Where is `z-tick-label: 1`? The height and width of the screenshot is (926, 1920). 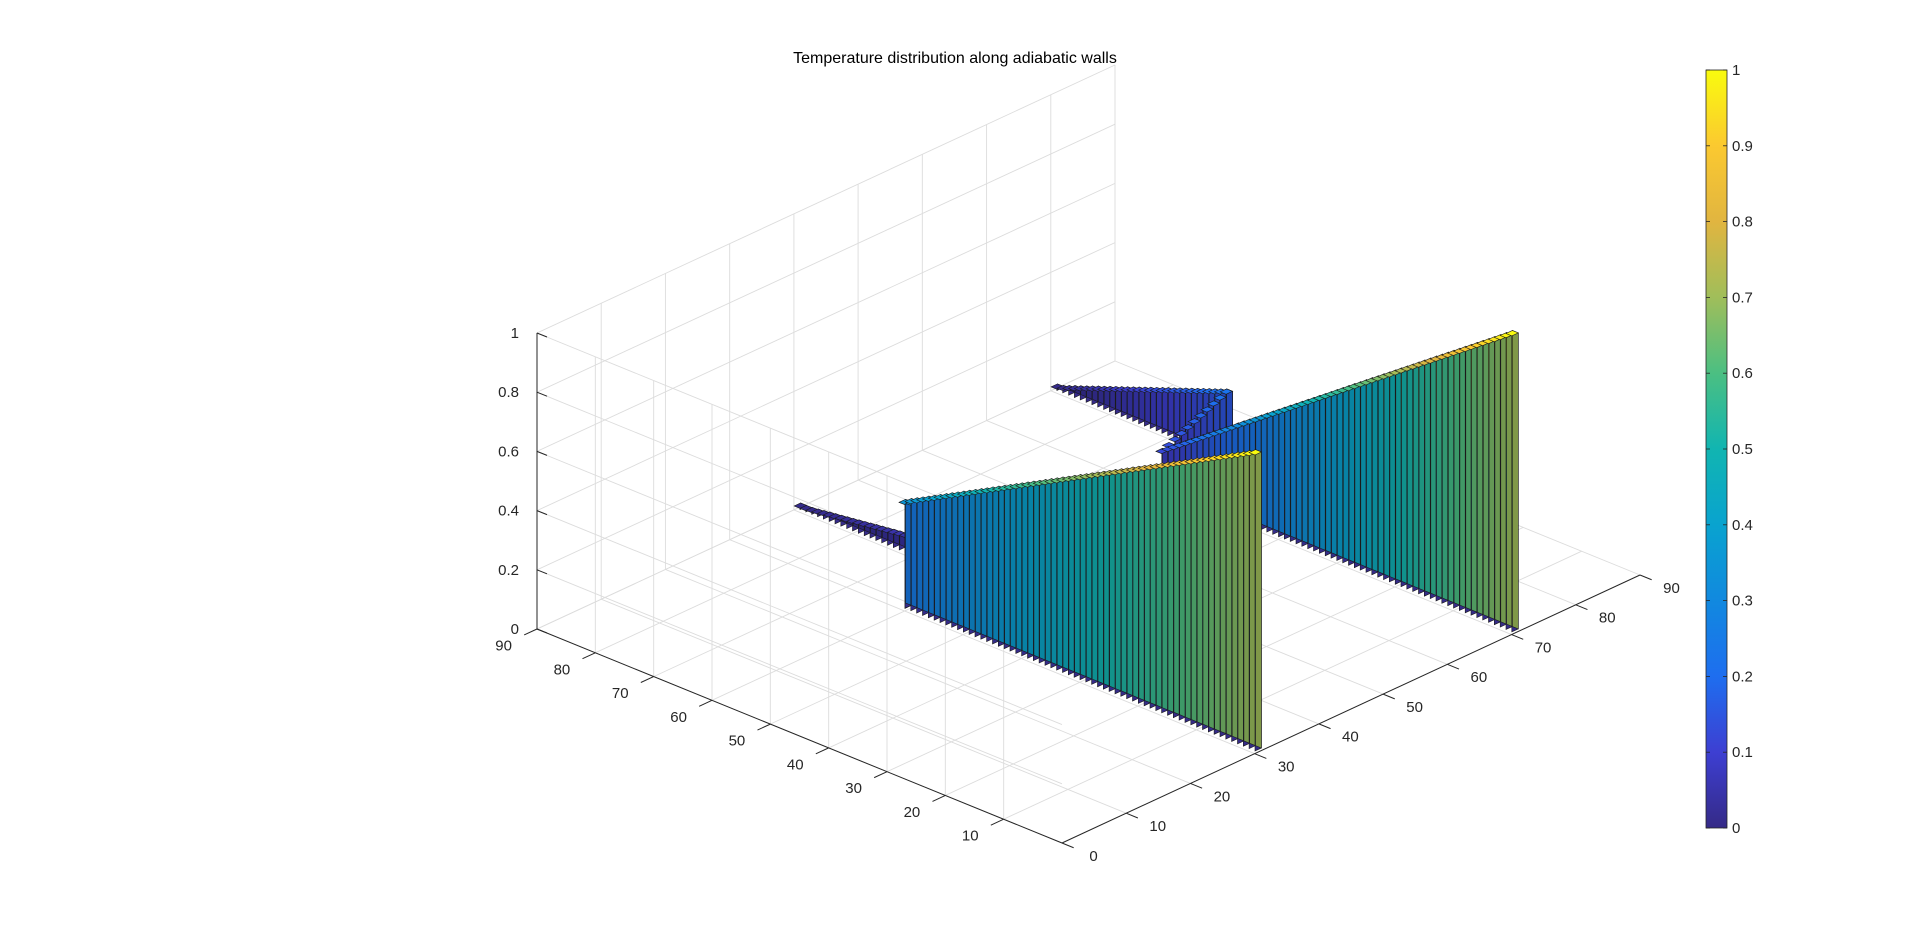 z-tick-label: 1 is located at coordinates (515, 333).